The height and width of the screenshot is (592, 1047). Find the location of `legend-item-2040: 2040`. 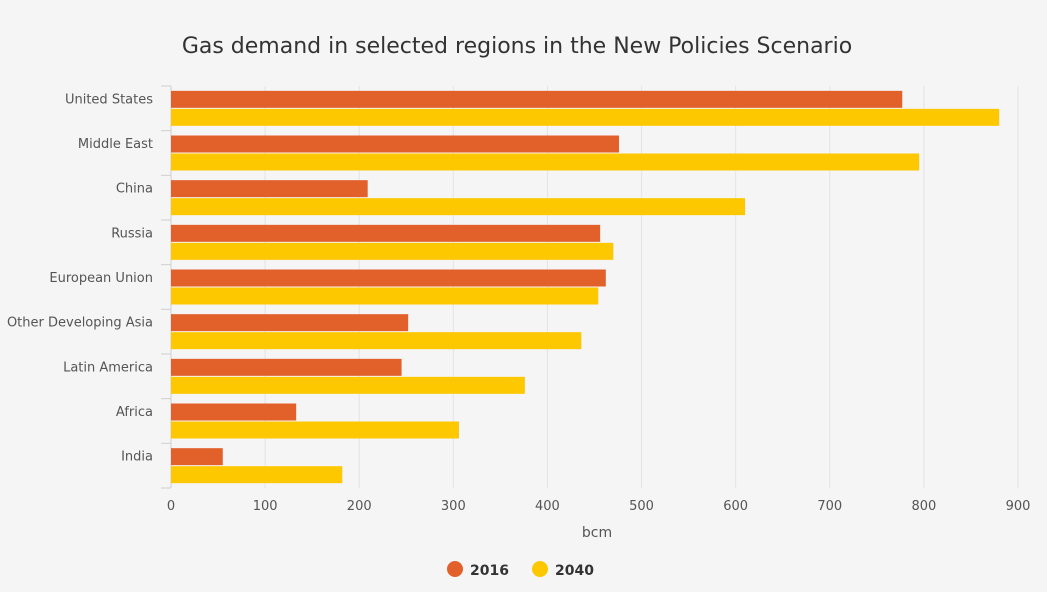

legend-item-2040: 2040 is located at coordinates (563, 570).